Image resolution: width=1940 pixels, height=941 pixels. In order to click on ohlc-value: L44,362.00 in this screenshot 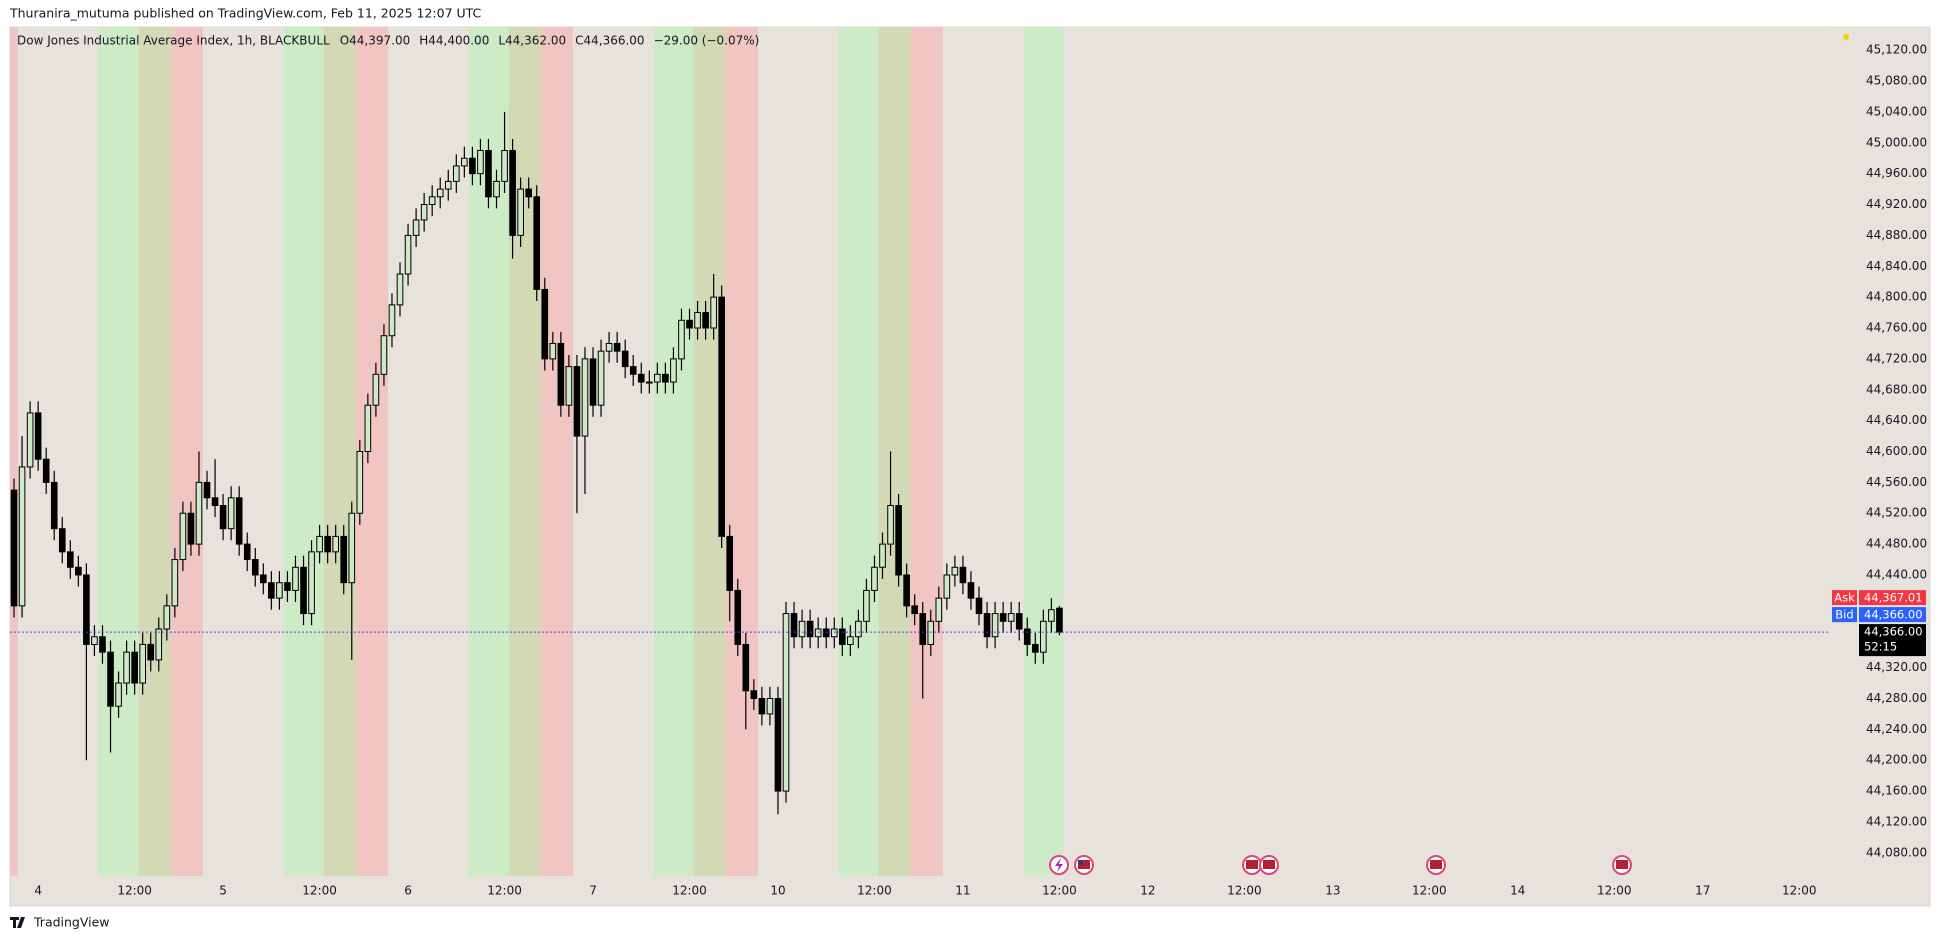, I will do `click(532, 41)`.